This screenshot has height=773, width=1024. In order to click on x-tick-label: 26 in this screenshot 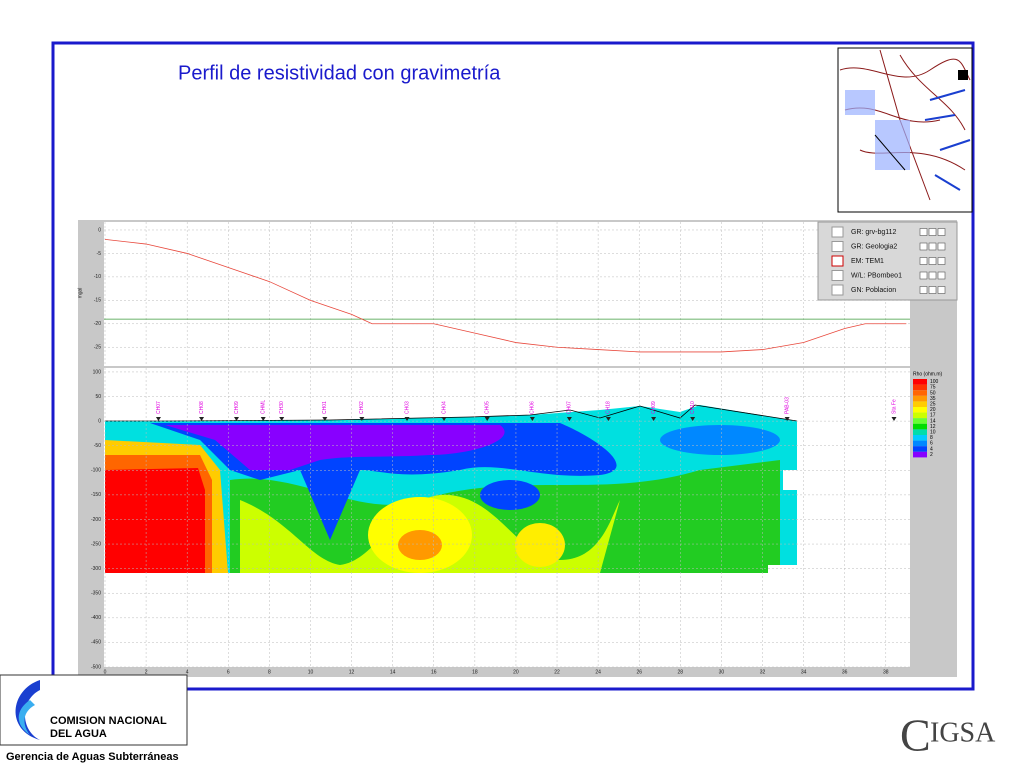, I will do `click(639, 672)`.